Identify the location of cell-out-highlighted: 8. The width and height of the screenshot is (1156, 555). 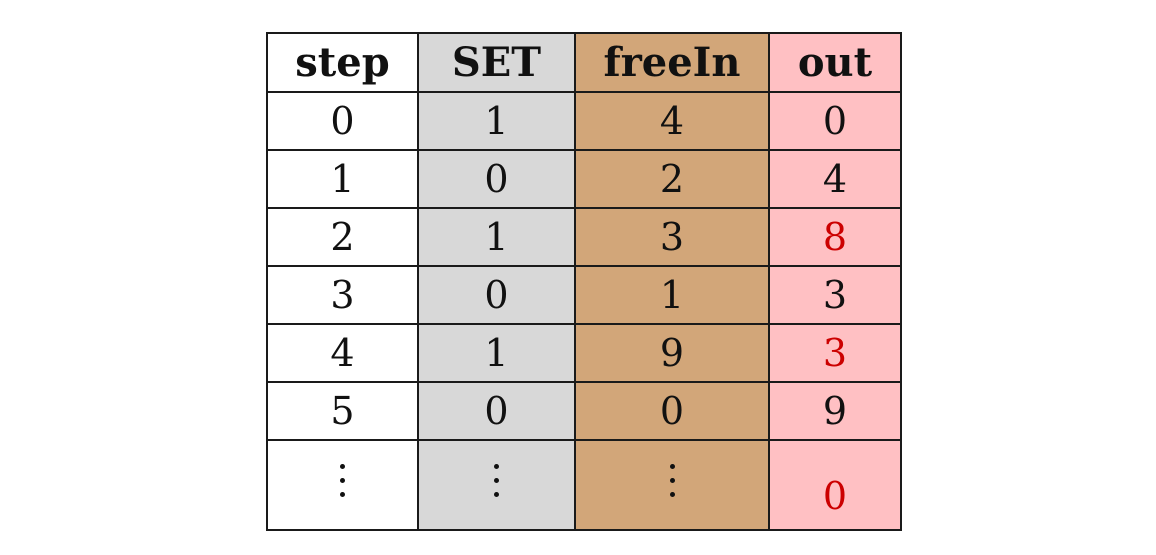
(835, 237).